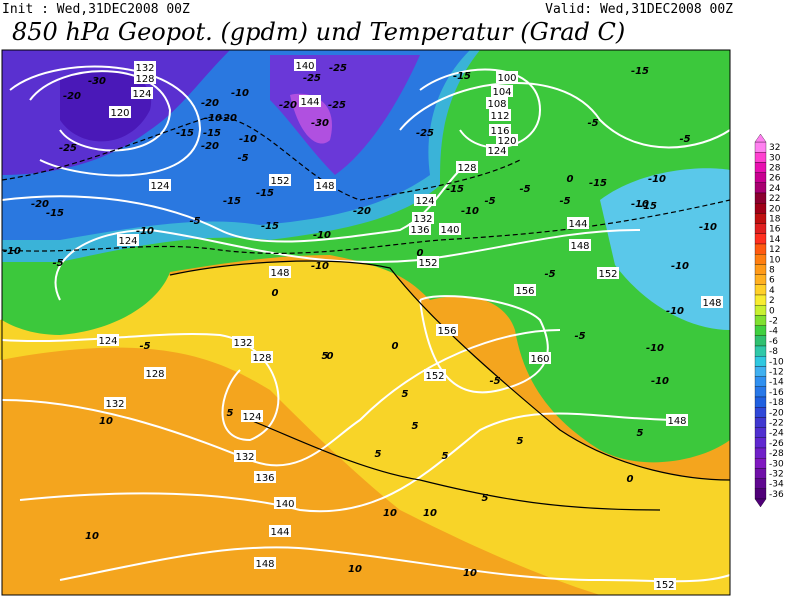 Image resolution: width=790 pixels, height=597 pixels. Describe the element at coordinates (774, 199) in the screenshot. I see `colorbar-label: 22` at that location.